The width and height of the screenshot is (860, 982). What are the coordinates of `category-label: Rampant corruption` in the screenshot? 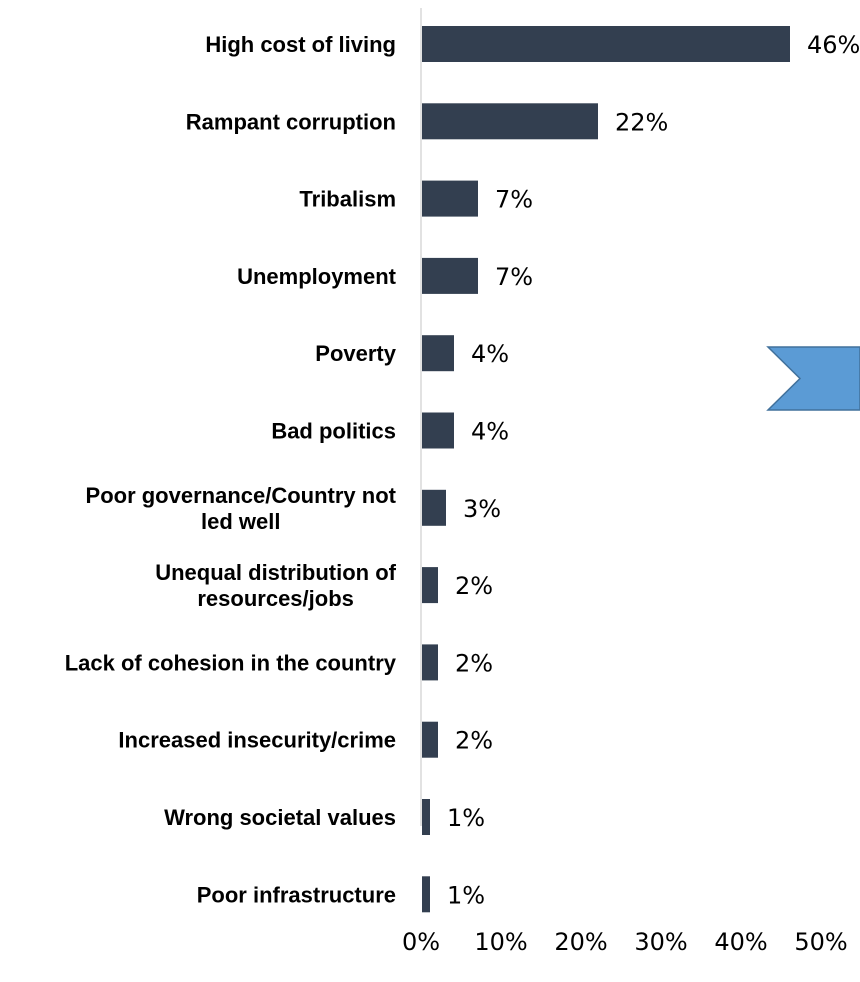 It's located at (291, 121).